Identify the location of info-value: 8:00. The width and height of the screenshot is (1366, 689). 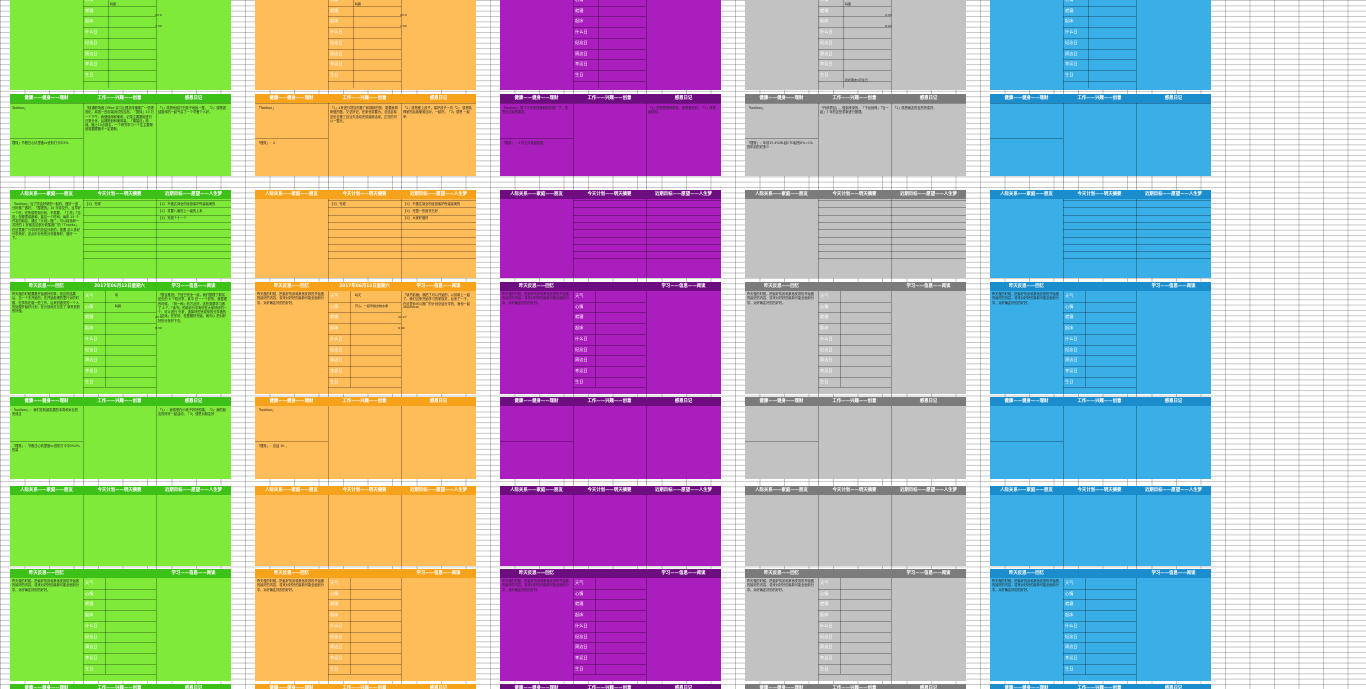
(888, 26).